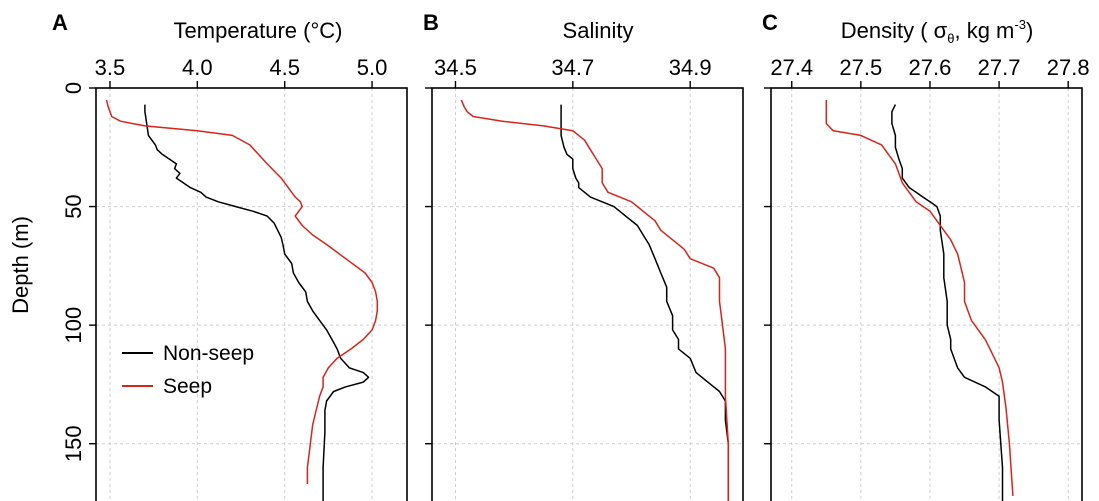 The image size is (1099, 501). Describe the element at coordinates (284, 67) in the screenshot. I see `x-tick-label: 4.5` at that location.